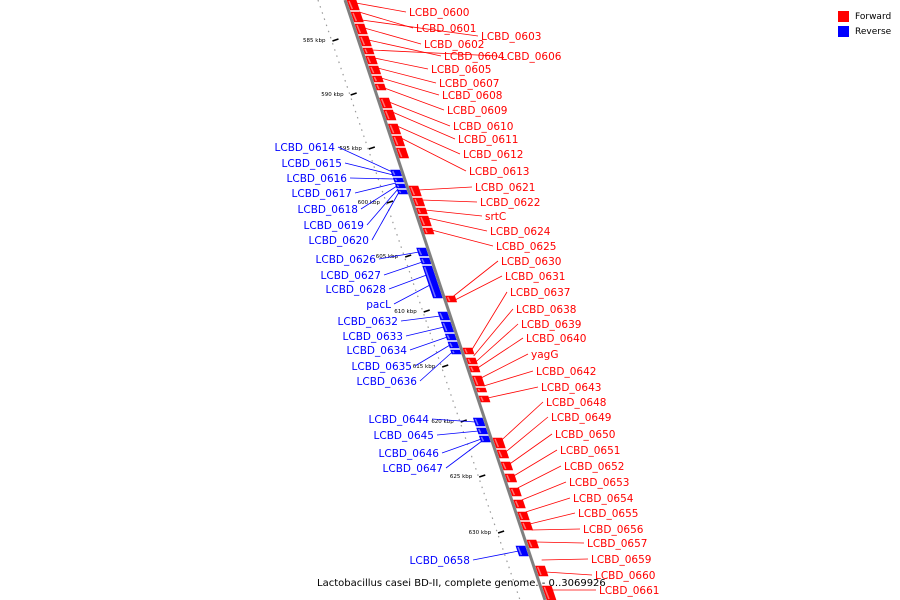  What do you see at coordinates (339, 241) in the screenshot?
I see `reverse-gene-label: LCBD_0620` at bounding box center [339, 241].